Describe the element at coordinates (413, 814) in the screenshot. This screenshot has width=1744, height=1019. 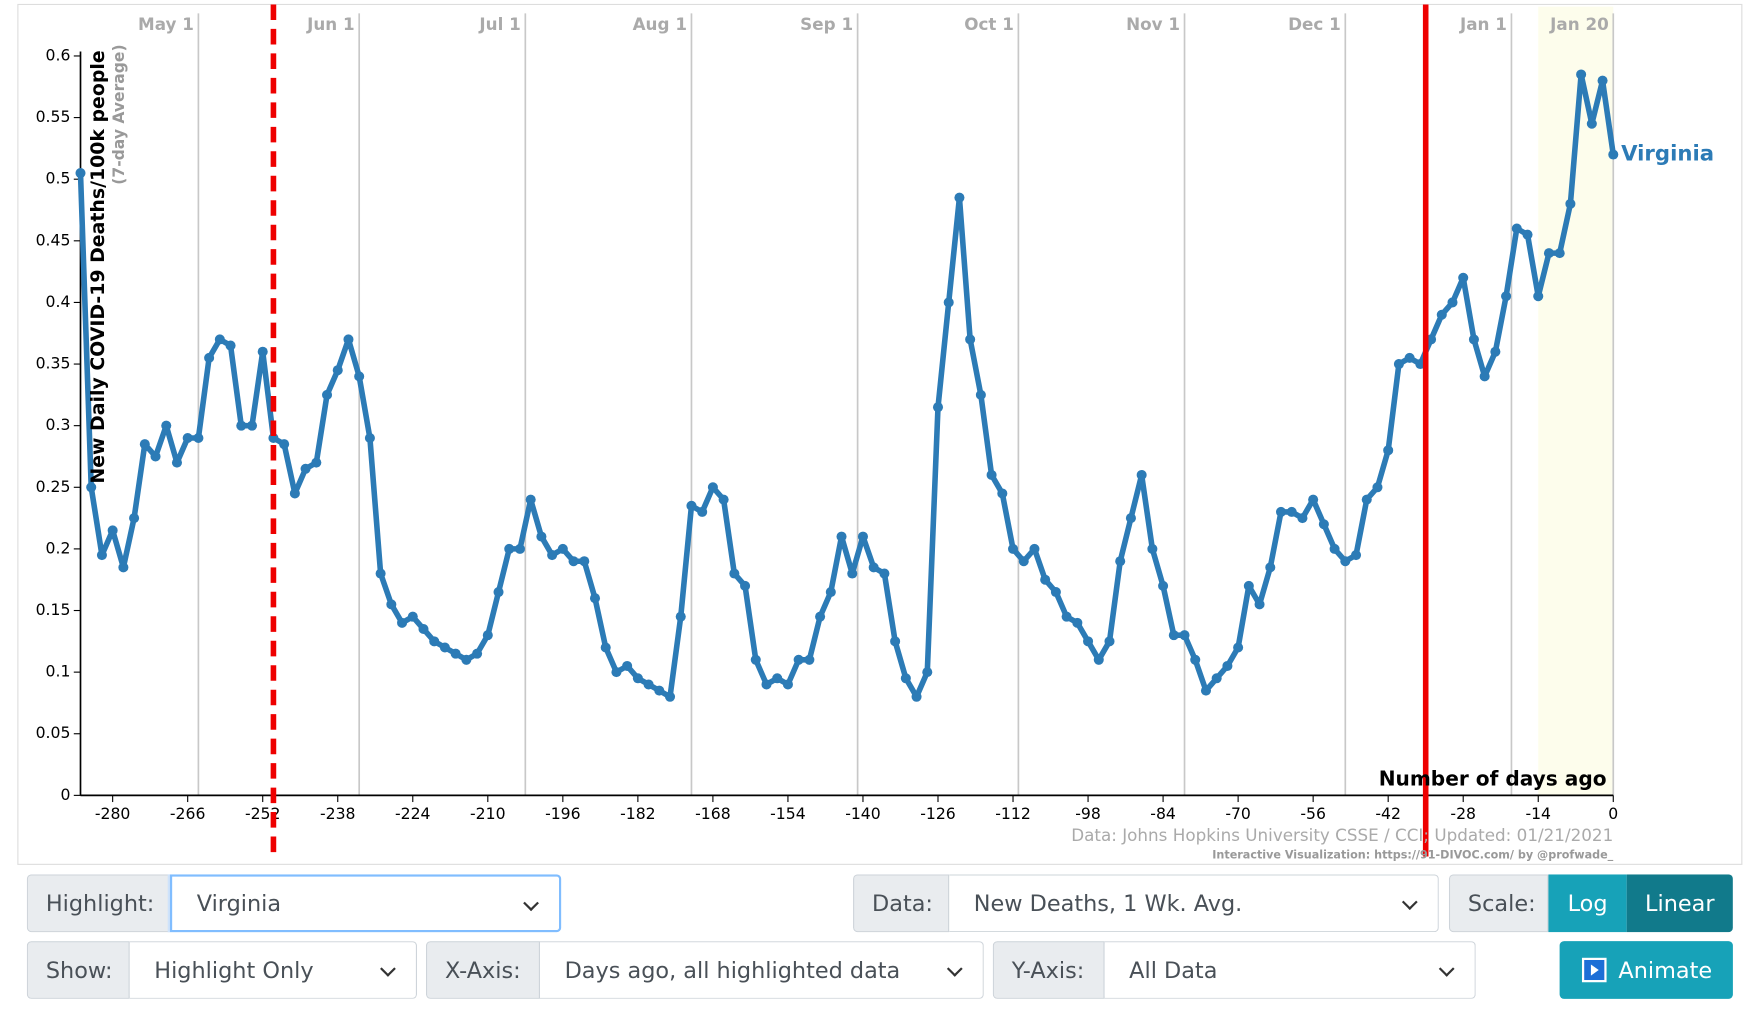
I see `x-tick-label: -224` at that location.